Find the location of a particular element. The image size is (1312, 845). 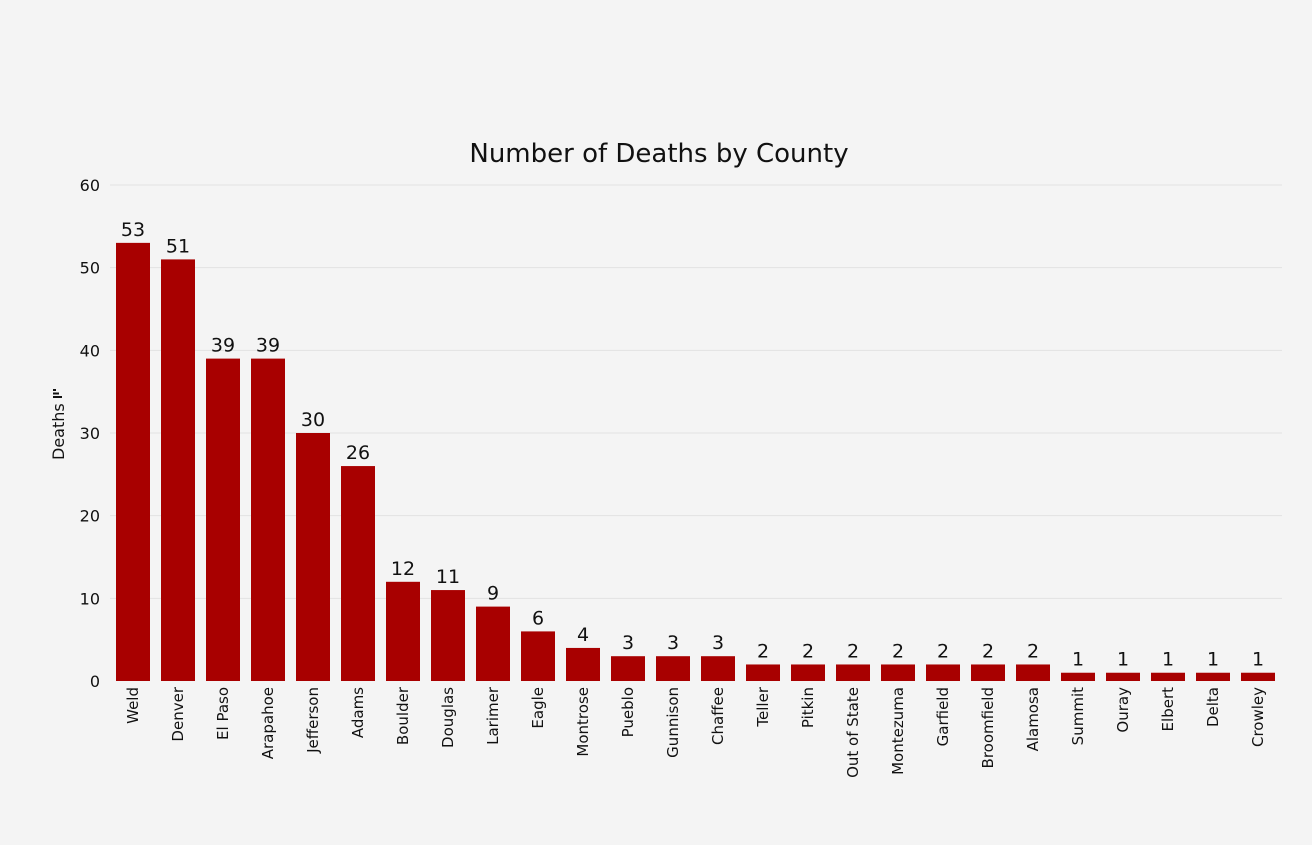

x-tick-label: Gunnison is located at coordinates (673, 722).